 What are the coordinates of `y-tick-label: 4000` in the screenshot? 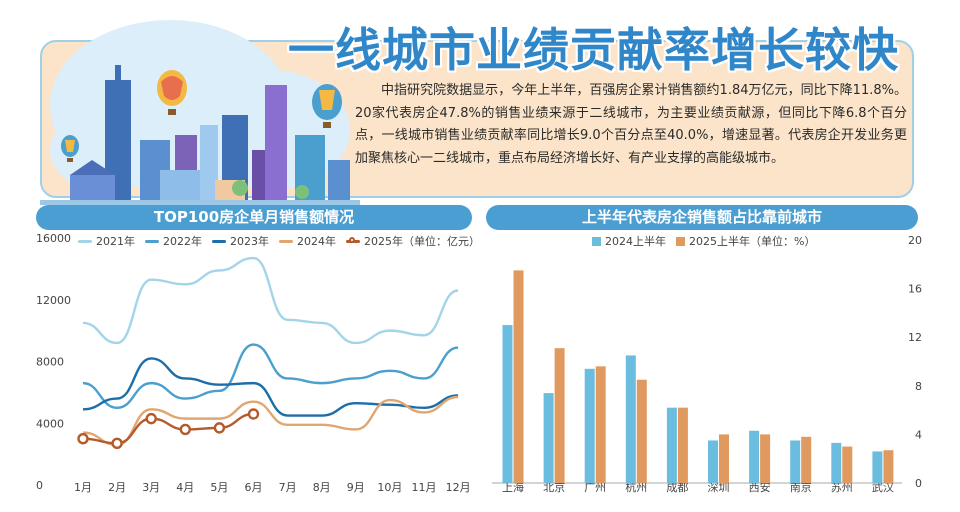 It's located at (50, 423).